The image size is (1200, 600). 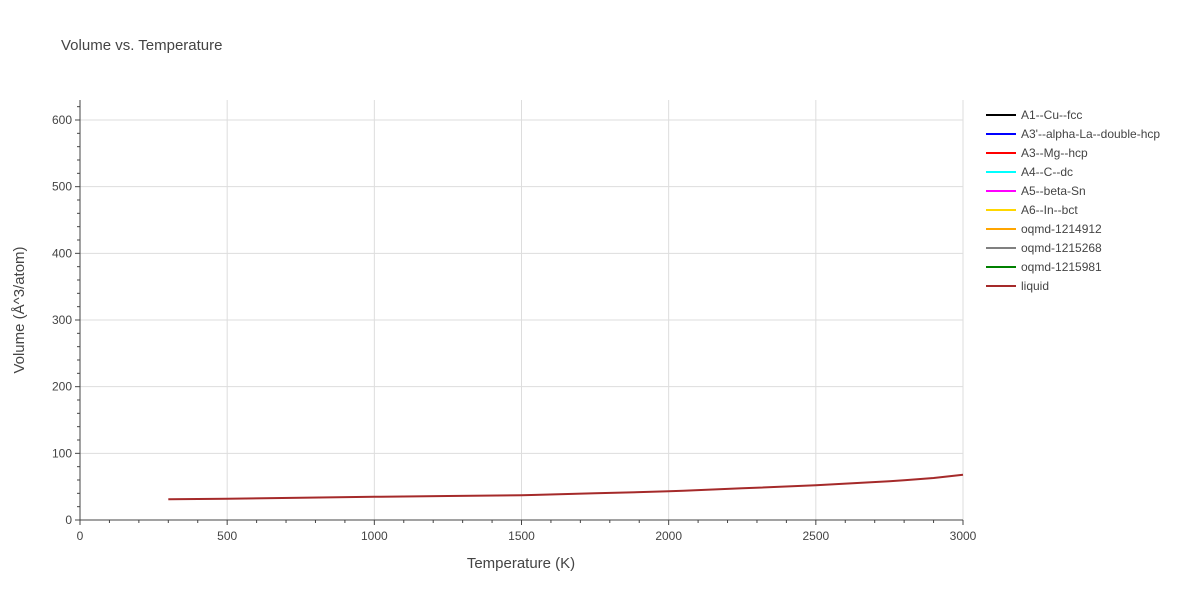 I want to click on x-tick-label: 3000, so click(x=963, y=536).